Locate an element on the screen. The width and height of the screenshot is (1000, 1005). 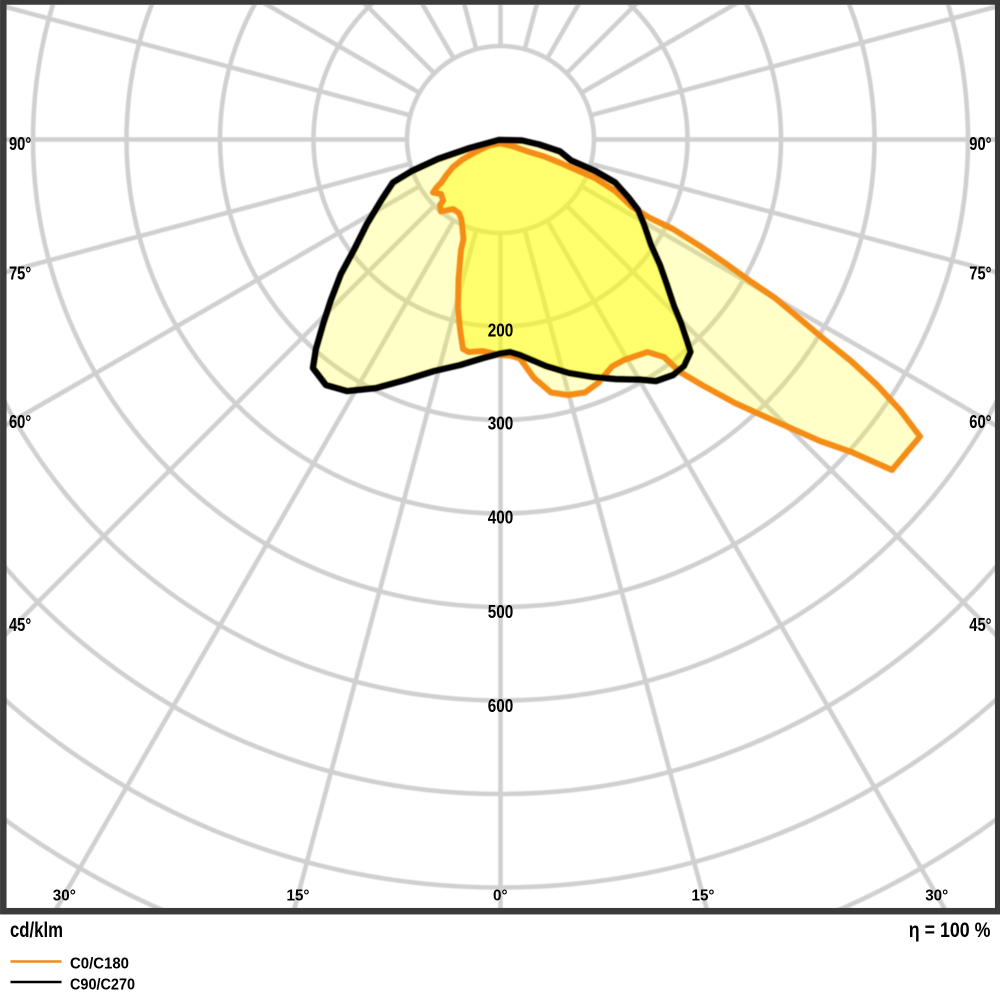
svg-text: C90/C270 is located at coordinates (102, 984).